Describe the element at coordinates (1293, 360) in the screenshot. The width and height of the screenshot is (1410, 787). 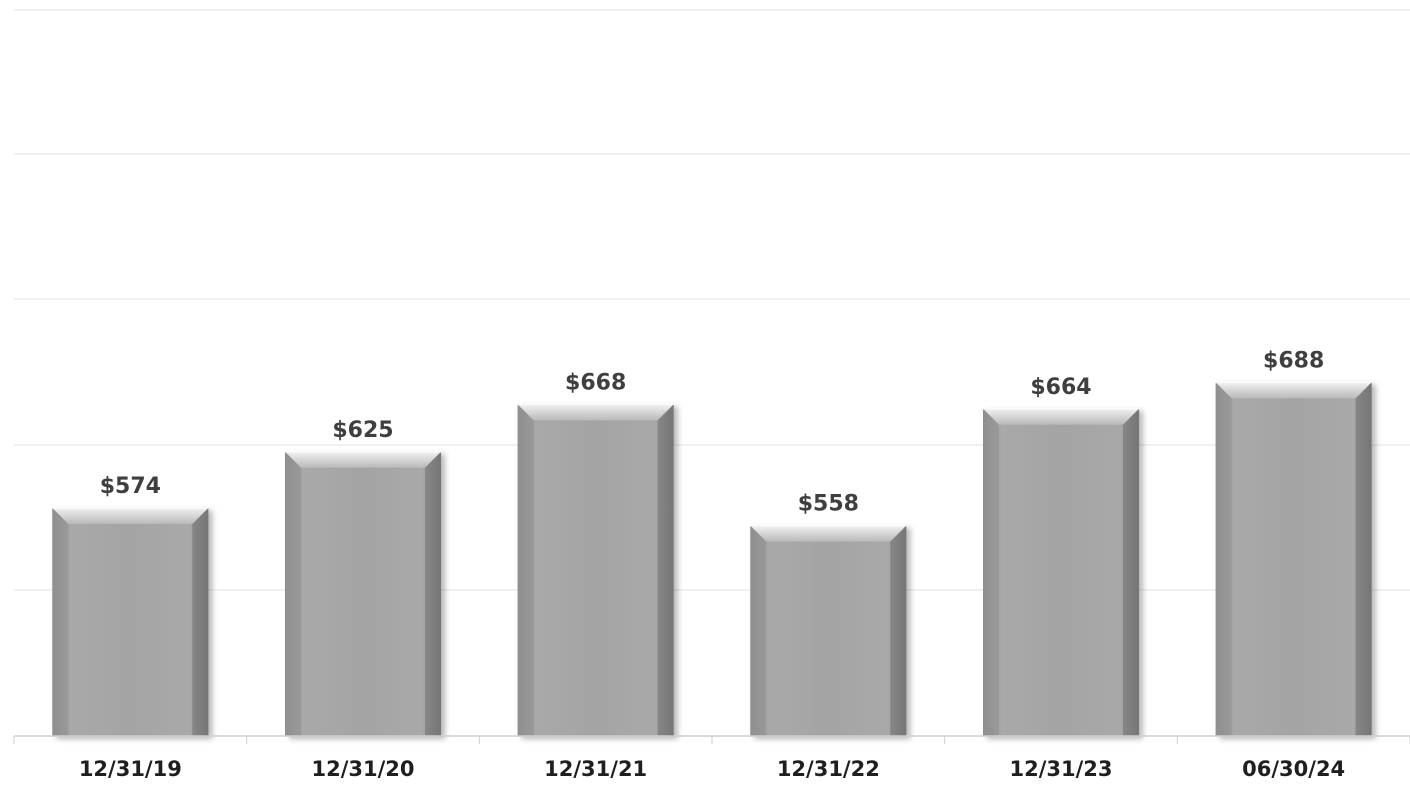
I see `value-label: $688` at that location.